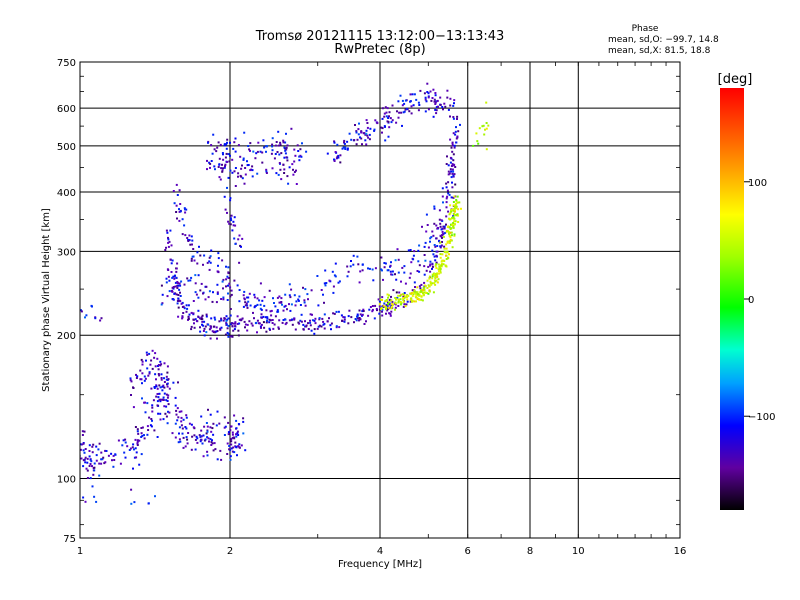  I want to click on y-tick-label: 75, so click(69, 539).